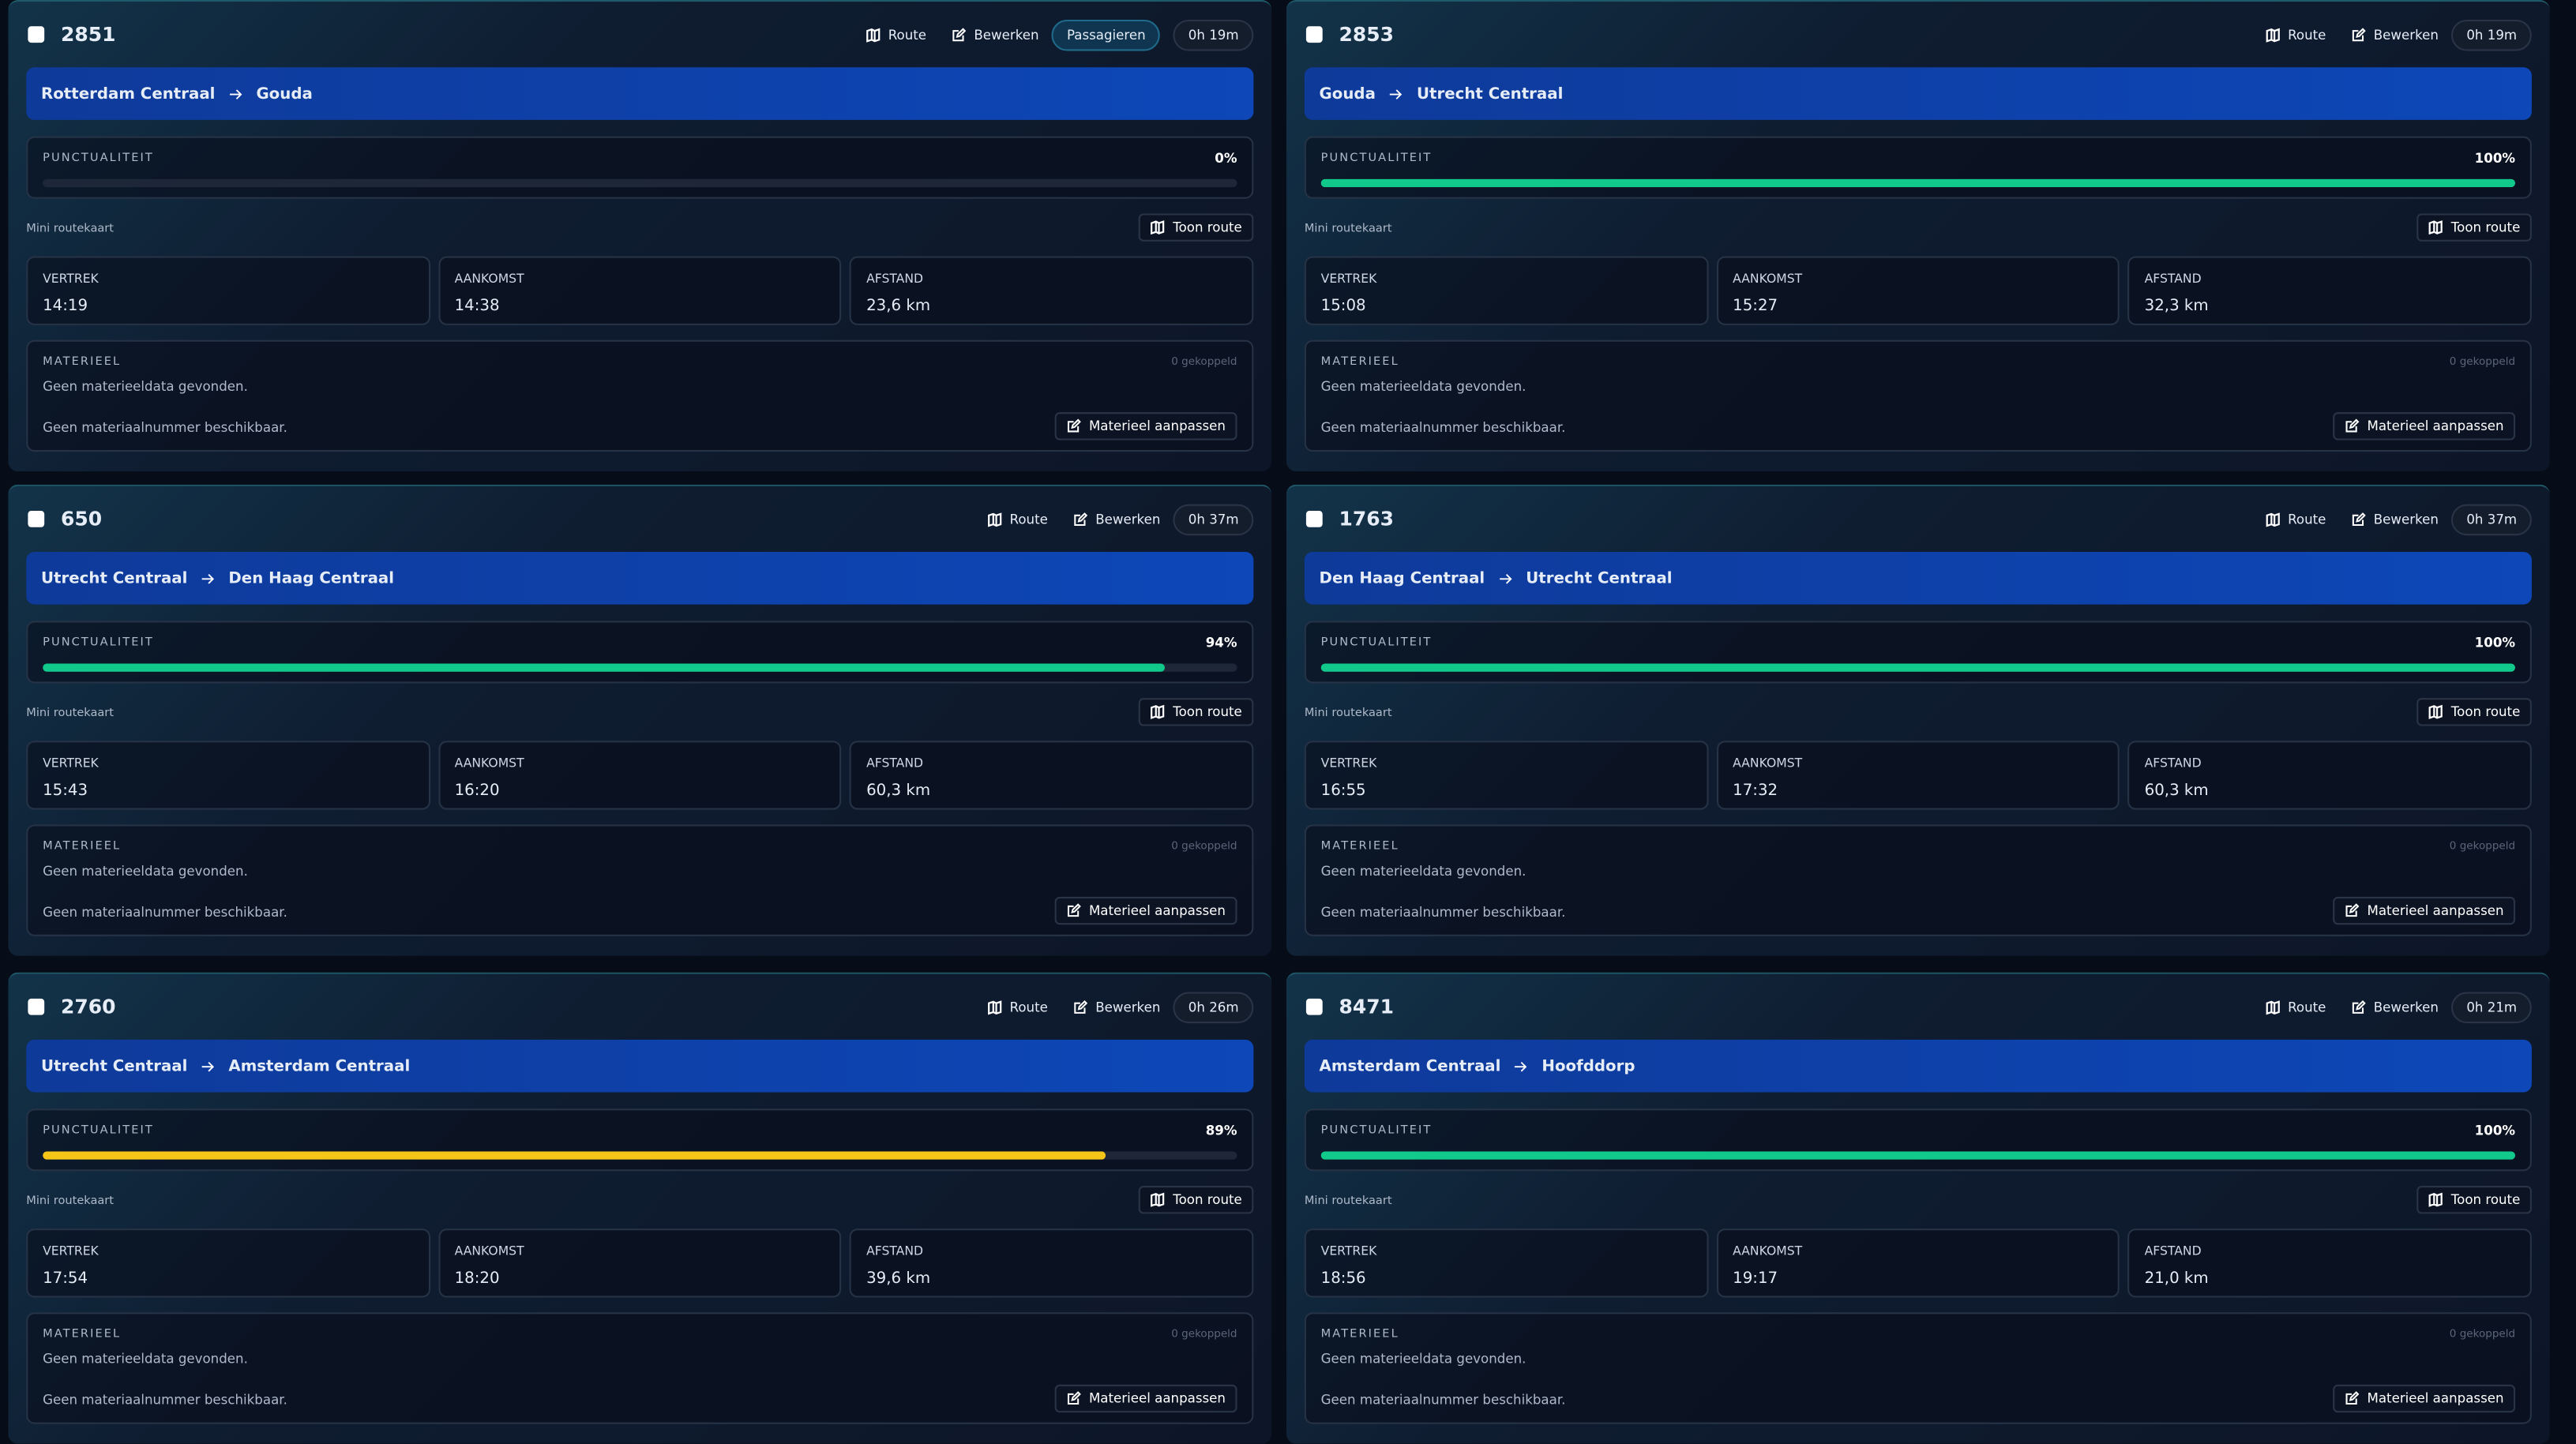 This screenshot has width=2576, height=1444. Describe the element at coordinates (1918, 1007) in the screenshot. I see `card-header: 8471 Route Bewerken 0h 21m` at that location.